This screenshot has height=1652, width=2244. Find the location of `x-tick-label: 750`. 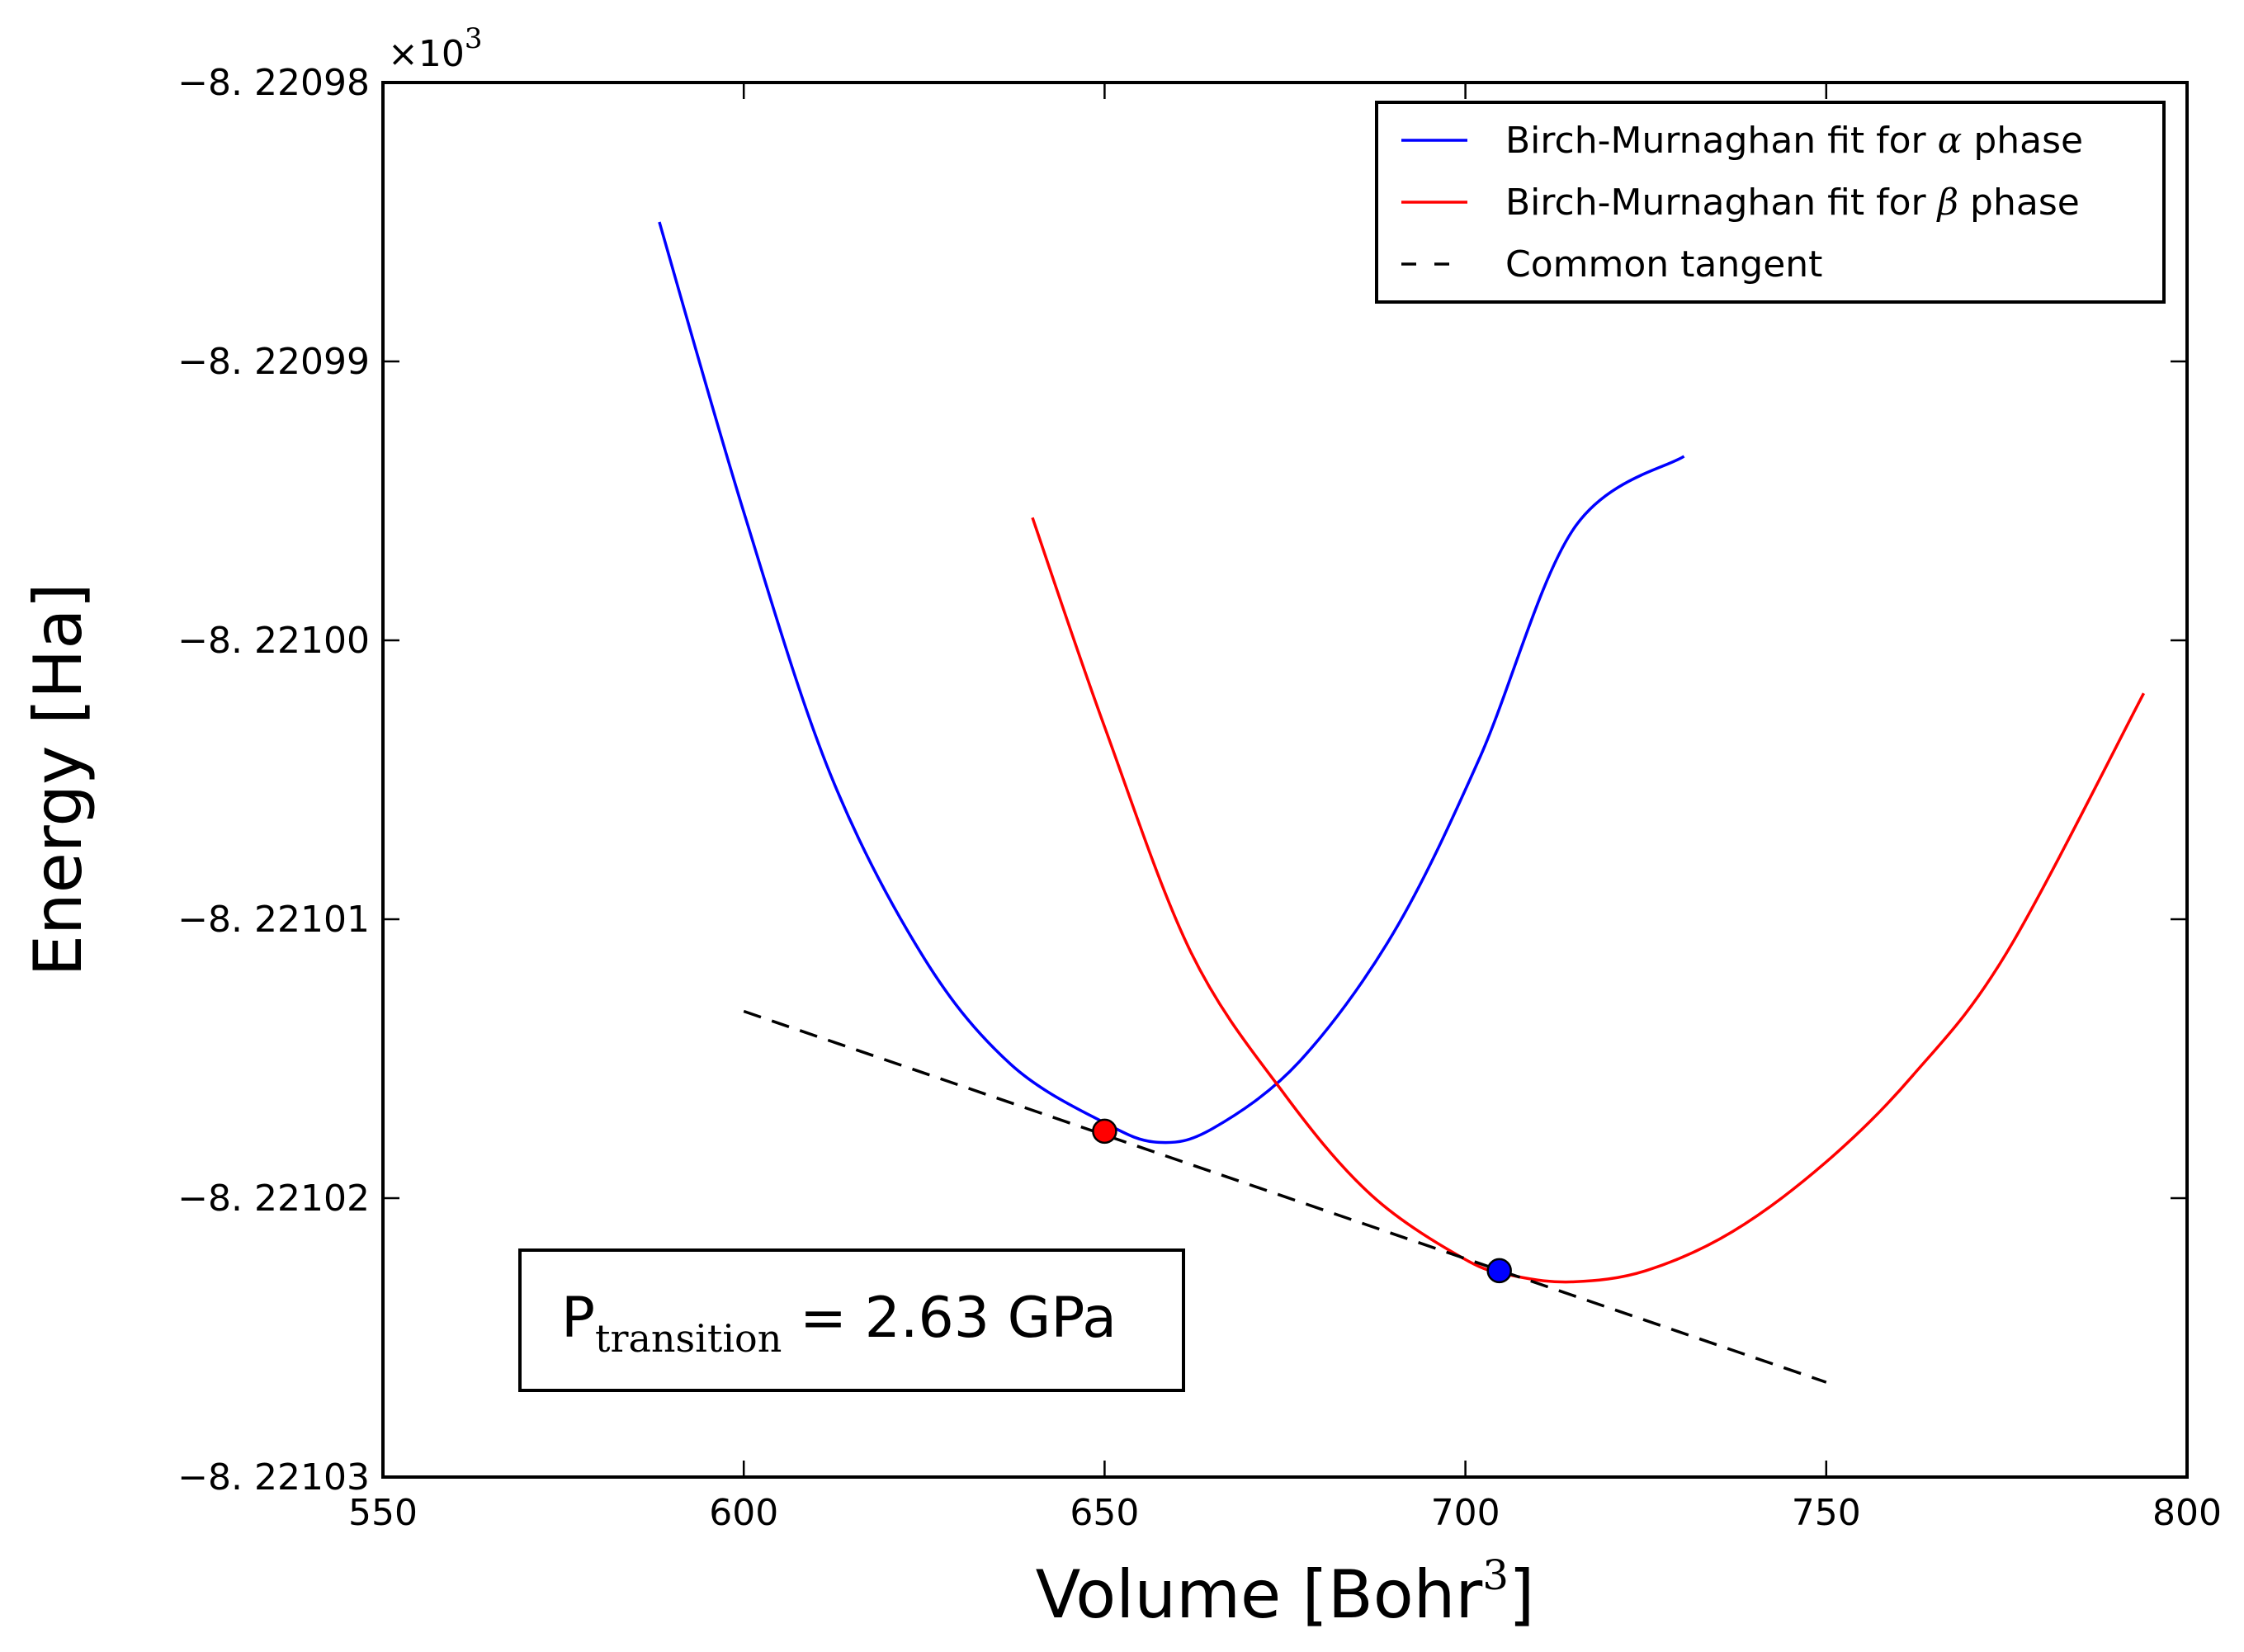

x-tick-label: 750 is located at coordinates (1826, 1513).